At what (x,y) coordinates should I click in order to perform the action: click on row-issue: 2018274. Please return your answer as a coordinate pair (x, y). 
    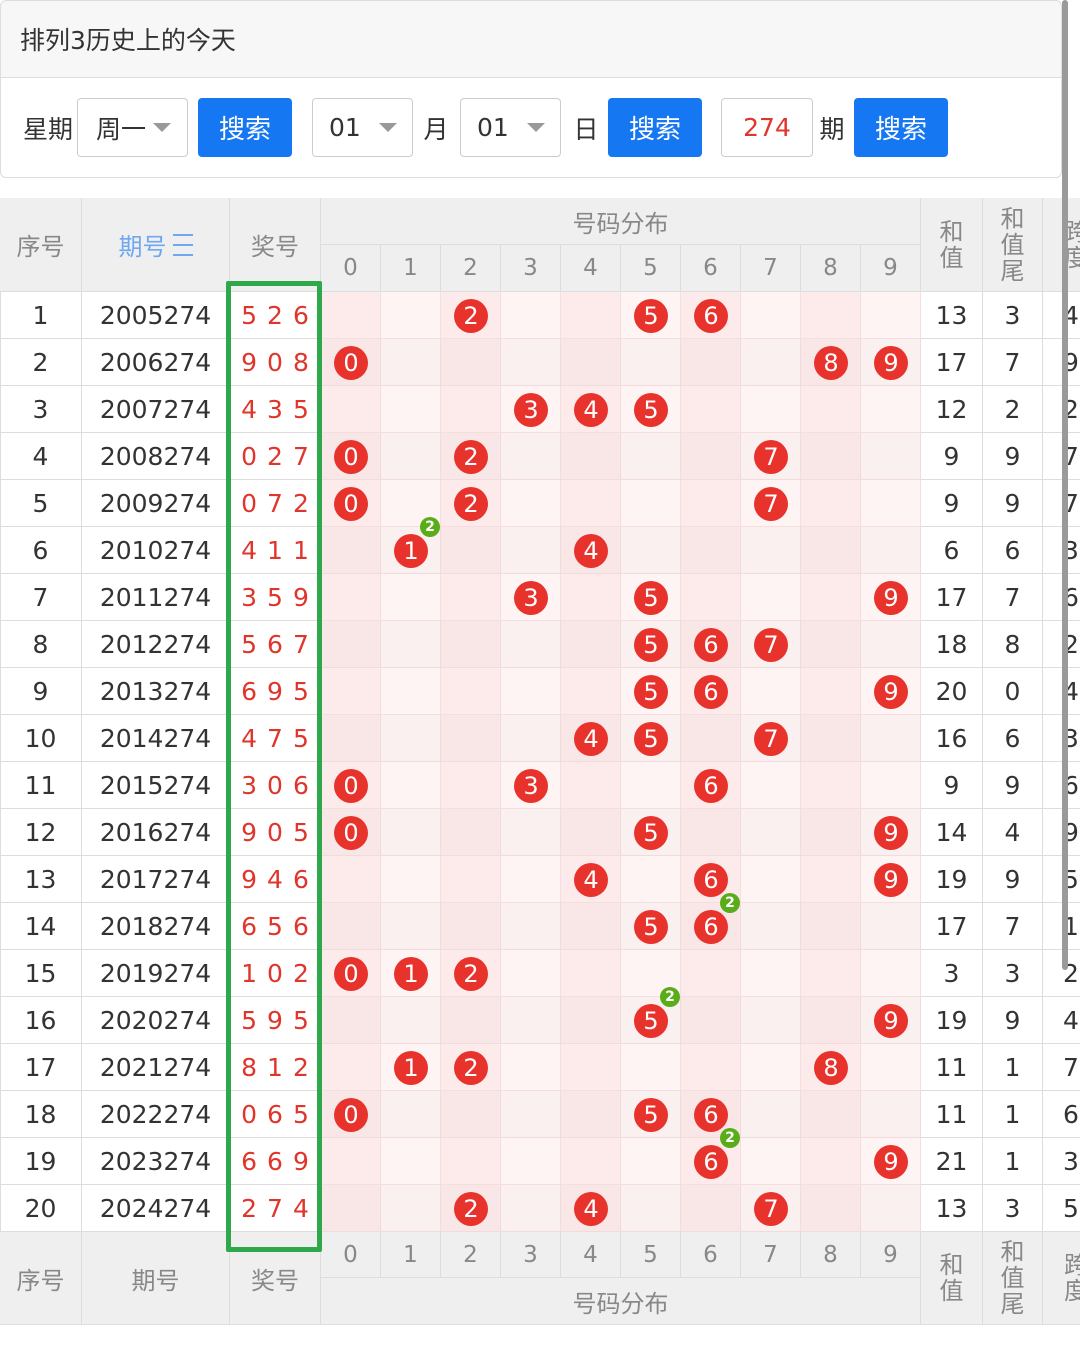
    Looking at the image, I should click on (156, 926).